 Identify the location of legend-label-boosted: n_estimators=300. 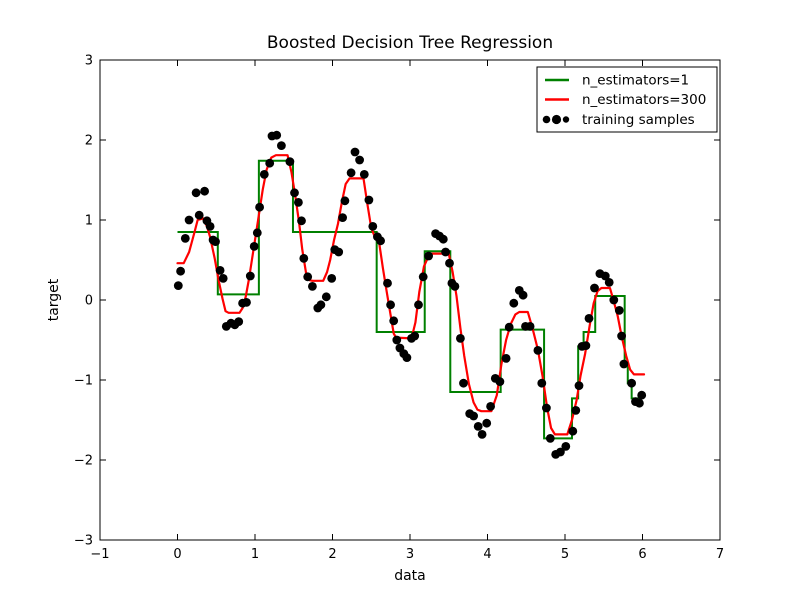
(644, 100).